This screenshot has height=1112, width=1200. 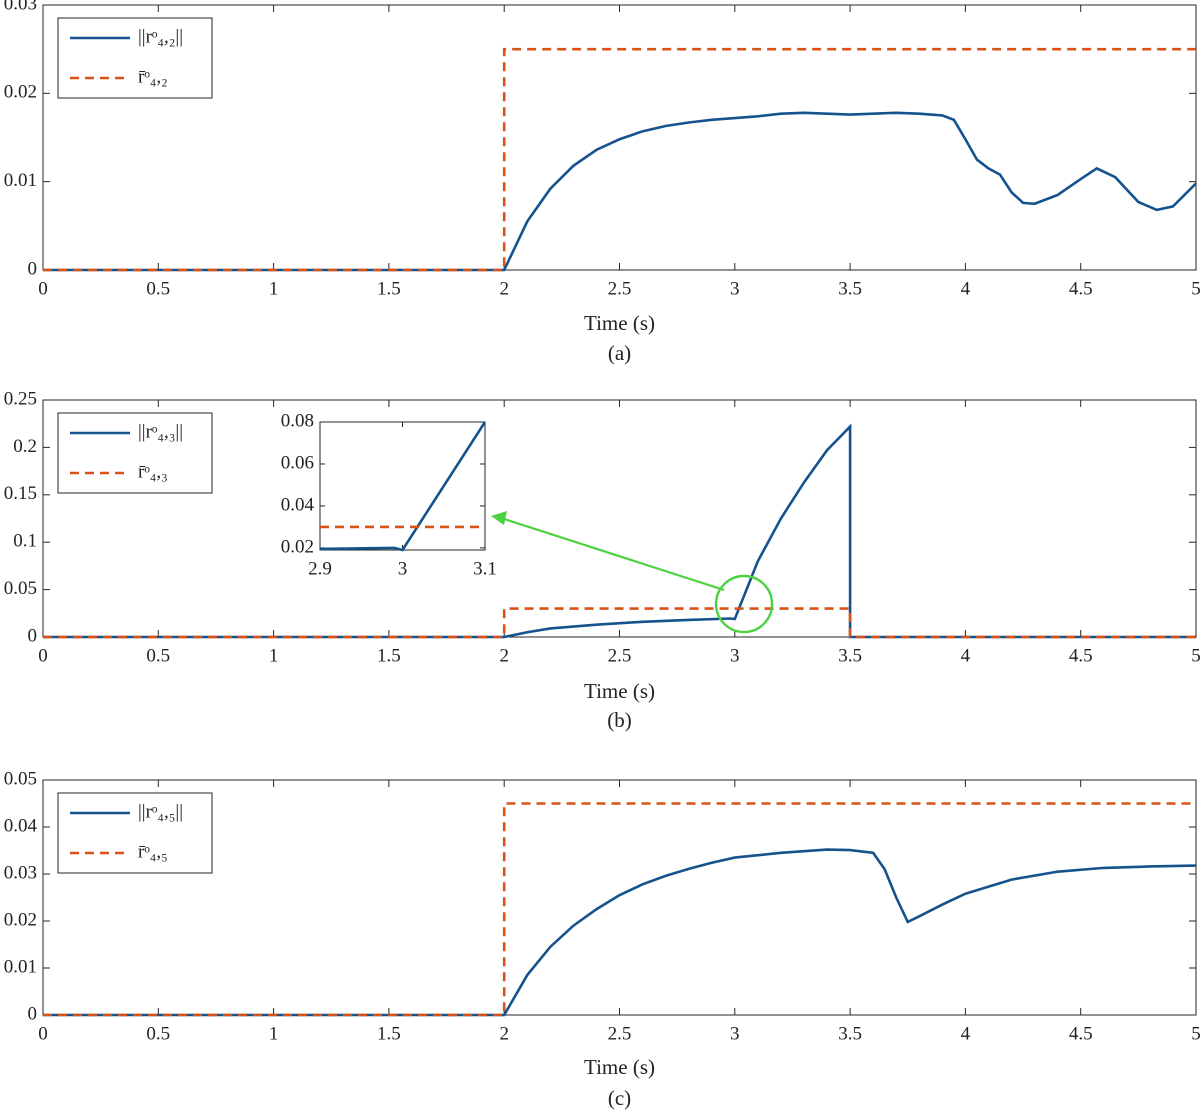 What do you see at coordinates (25, 541) in the screenshot?
I see `y-tick-label: 0.1` at bounding box center [25, 541].